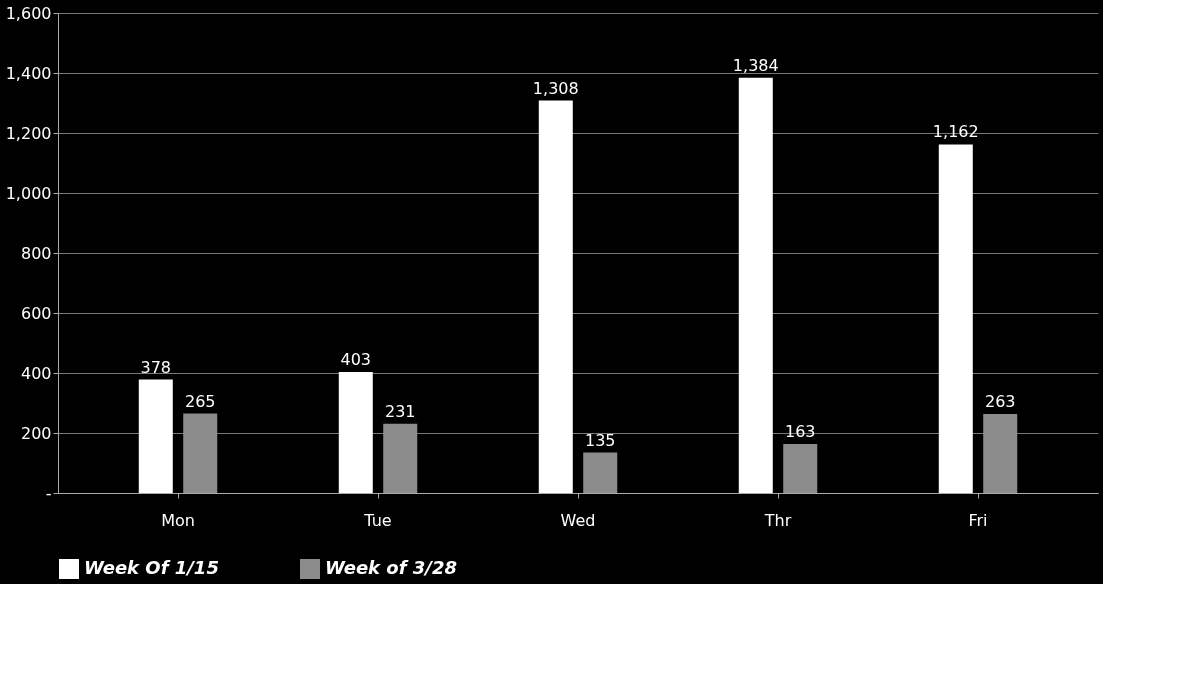  I want to click on data-label: 403, so click(356, 360).